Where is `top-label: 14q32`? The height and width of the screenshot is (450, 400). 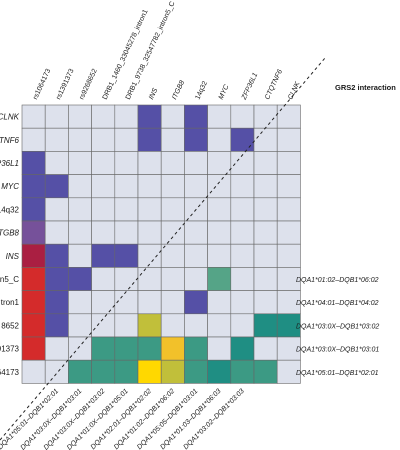 top-label: 14q32 is located at coordinates (201, 90).